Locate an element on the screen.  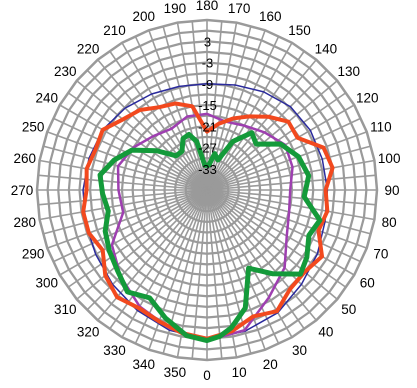
angle-tick-label: 210 is located at coordinates (114, 30).